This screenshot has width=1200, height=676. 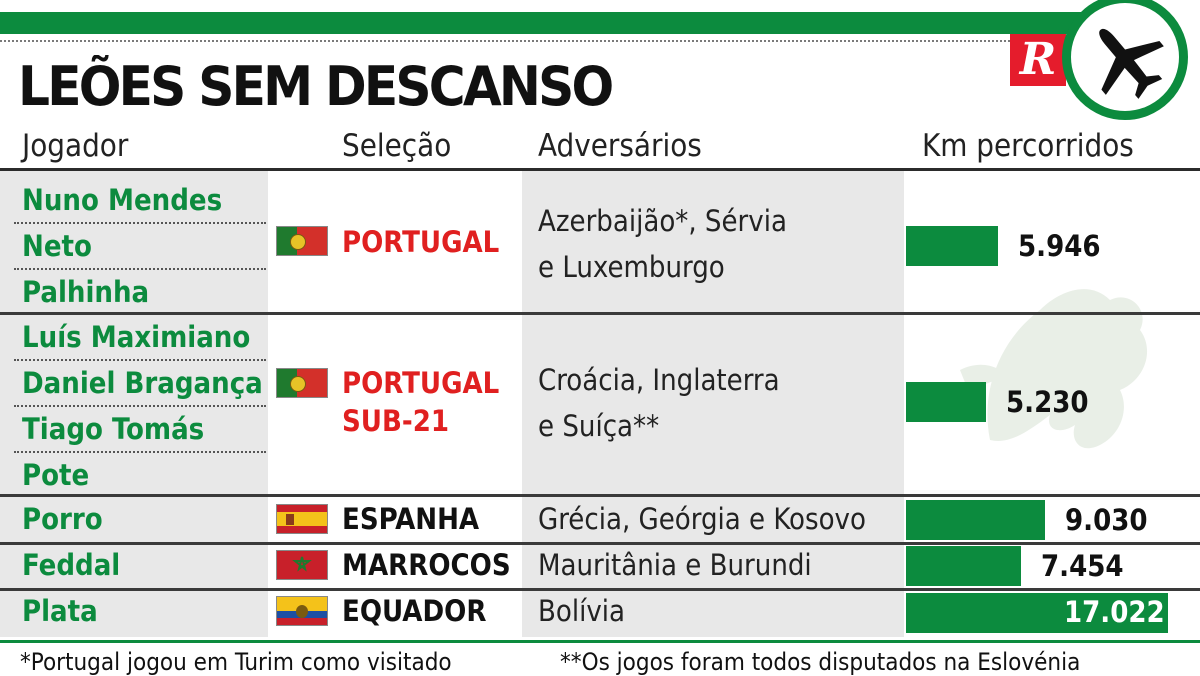 What do you see at coordinates (1059, 246) in the screenshot?
I see `km-value: 5.946` at bounding box center [1059, 246].